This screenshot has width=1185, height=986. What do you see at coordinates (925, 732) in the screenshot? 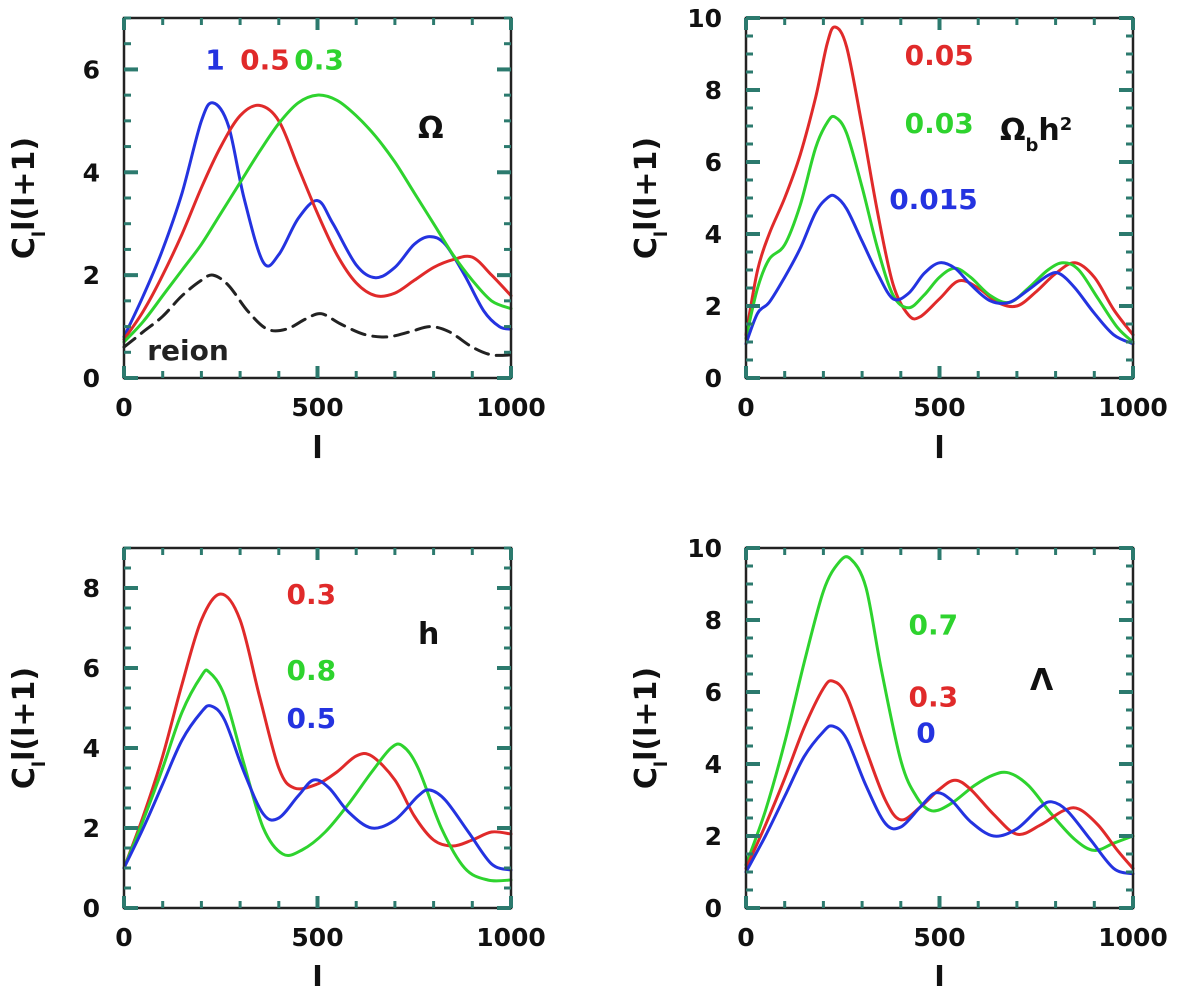
I see `series-label-3: 0` at bounding box center [925, 732].